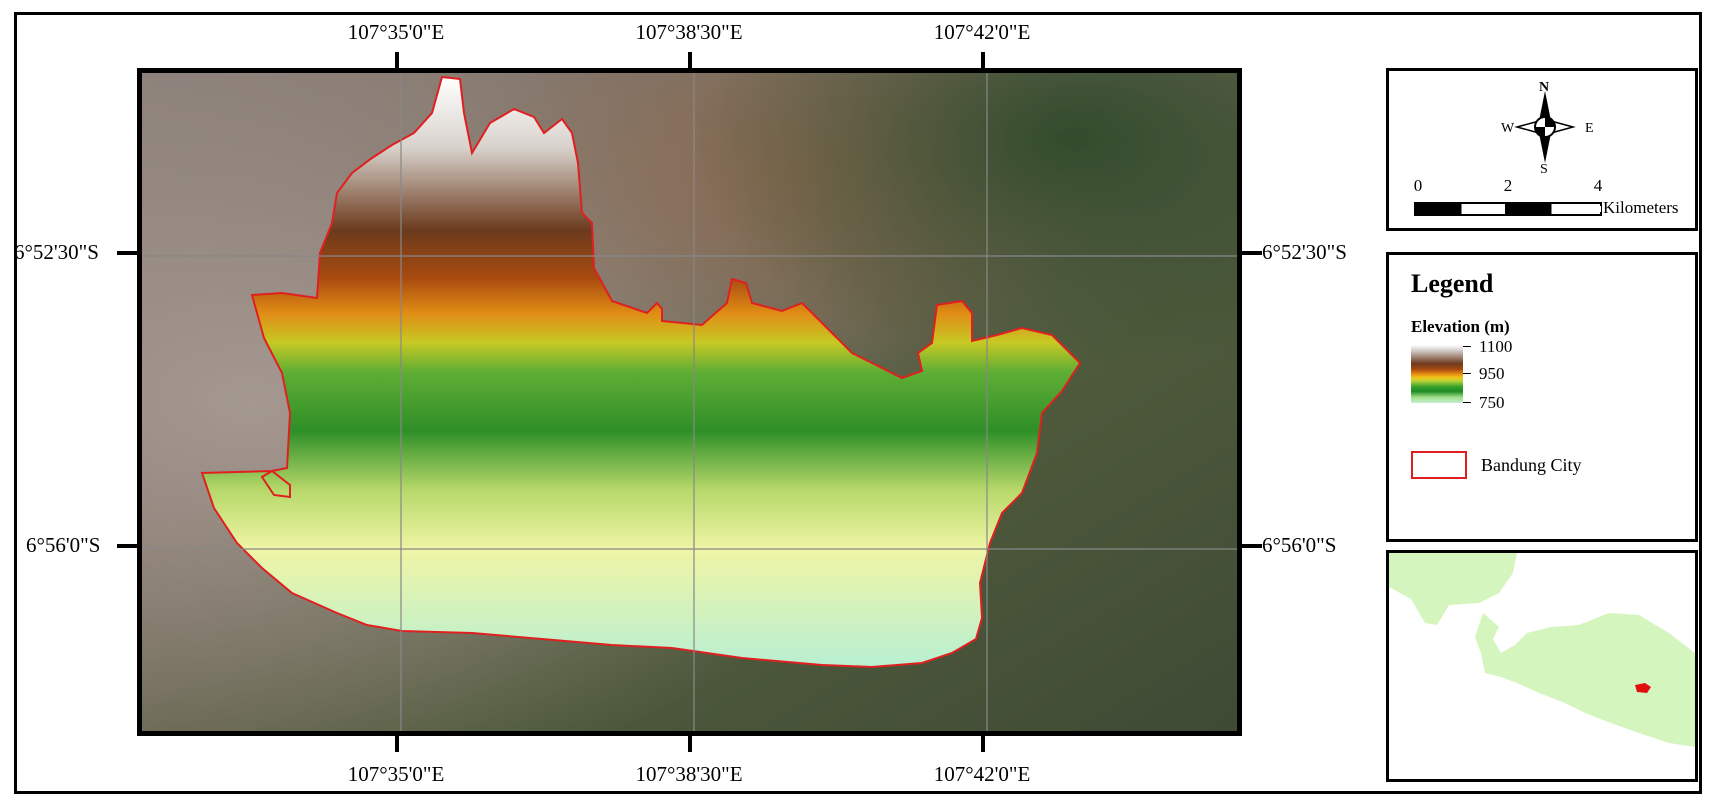 This screenshot has height=809, width=1721. Describe the element at coordinates (1467, 373) in the screenshot. I see `ramp-tick-mid` at that location.